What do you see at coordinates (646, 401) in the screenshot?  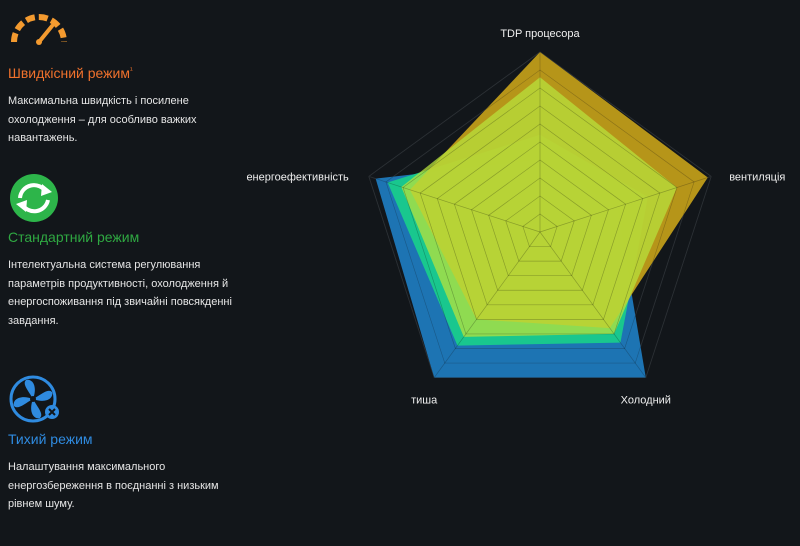 I see `axis-label: Холодний` at bounding box center [646, 401].